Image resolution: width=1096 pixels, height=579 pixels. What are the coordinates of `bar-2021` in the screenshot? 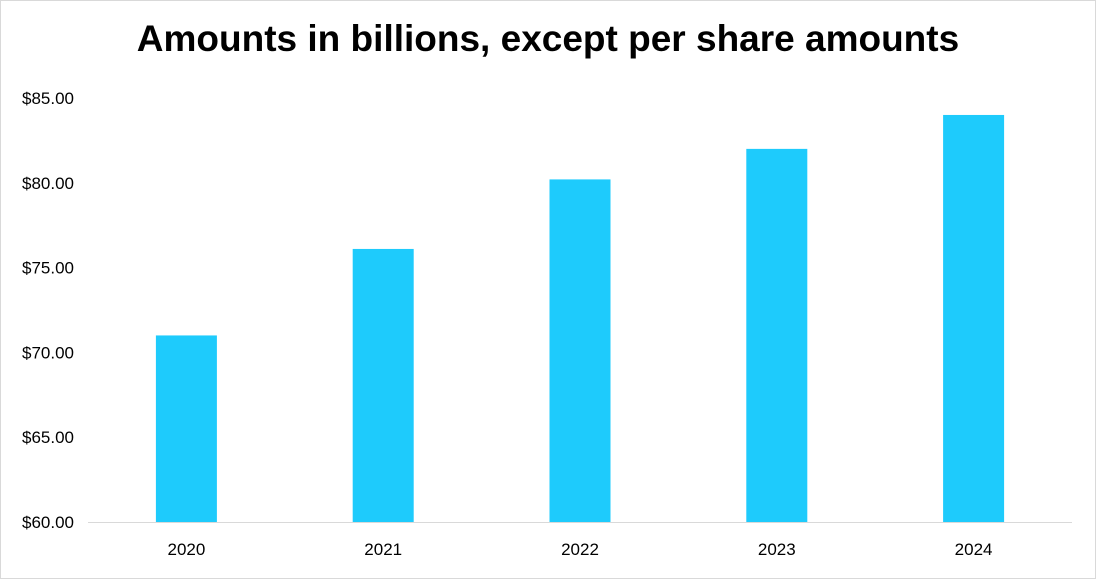 It's located at (383, 385).